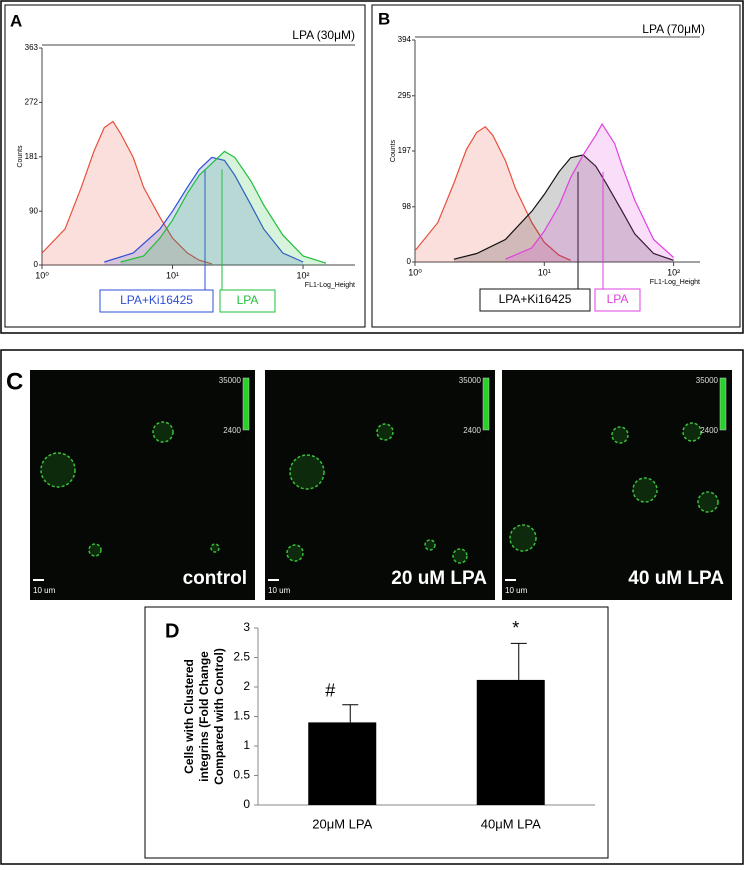 This screenshot has height=870, width=745. Describe the element at coordinates (246, 745) in the screenshot. I see `y-tick-label: 1` at that location.